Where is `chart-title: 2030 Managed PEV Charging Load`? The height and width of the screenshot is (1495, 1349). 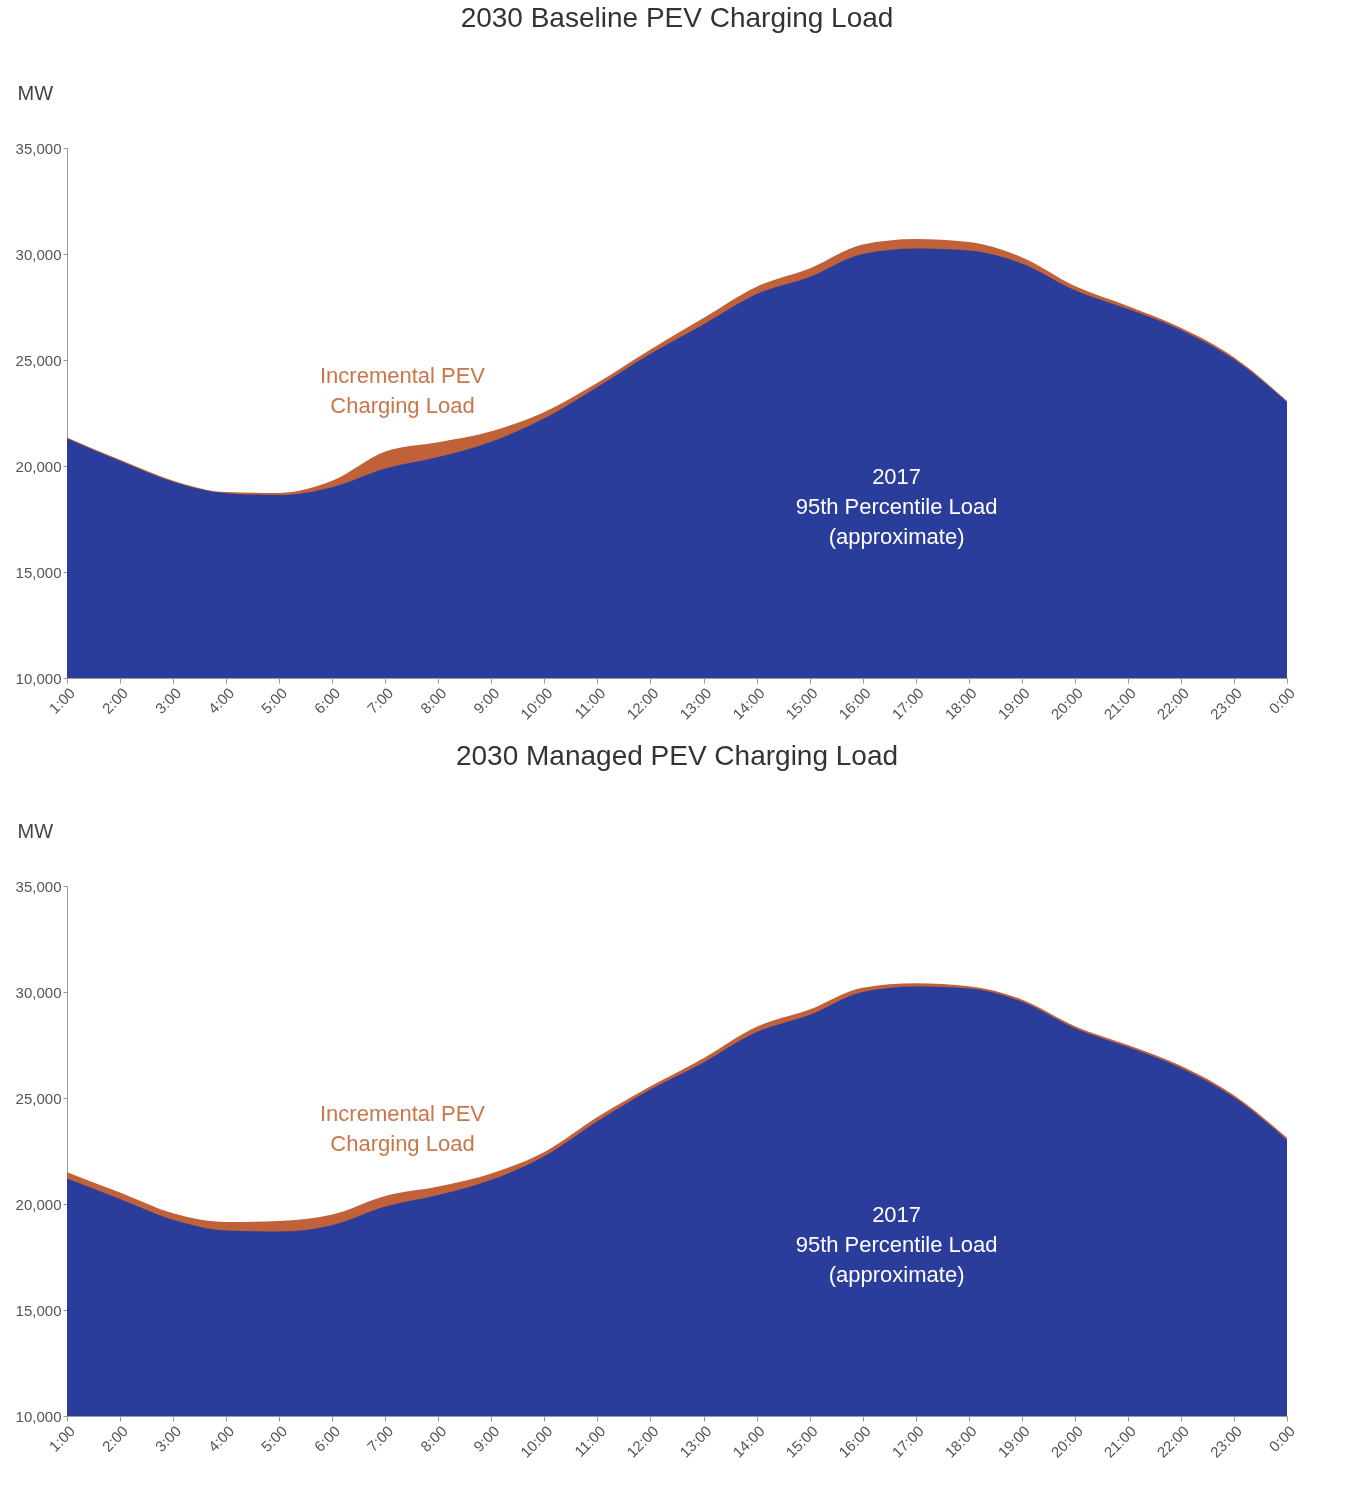 chart-title: 2030 Managed PEV Charging Load is located at coordinates (677, 755).